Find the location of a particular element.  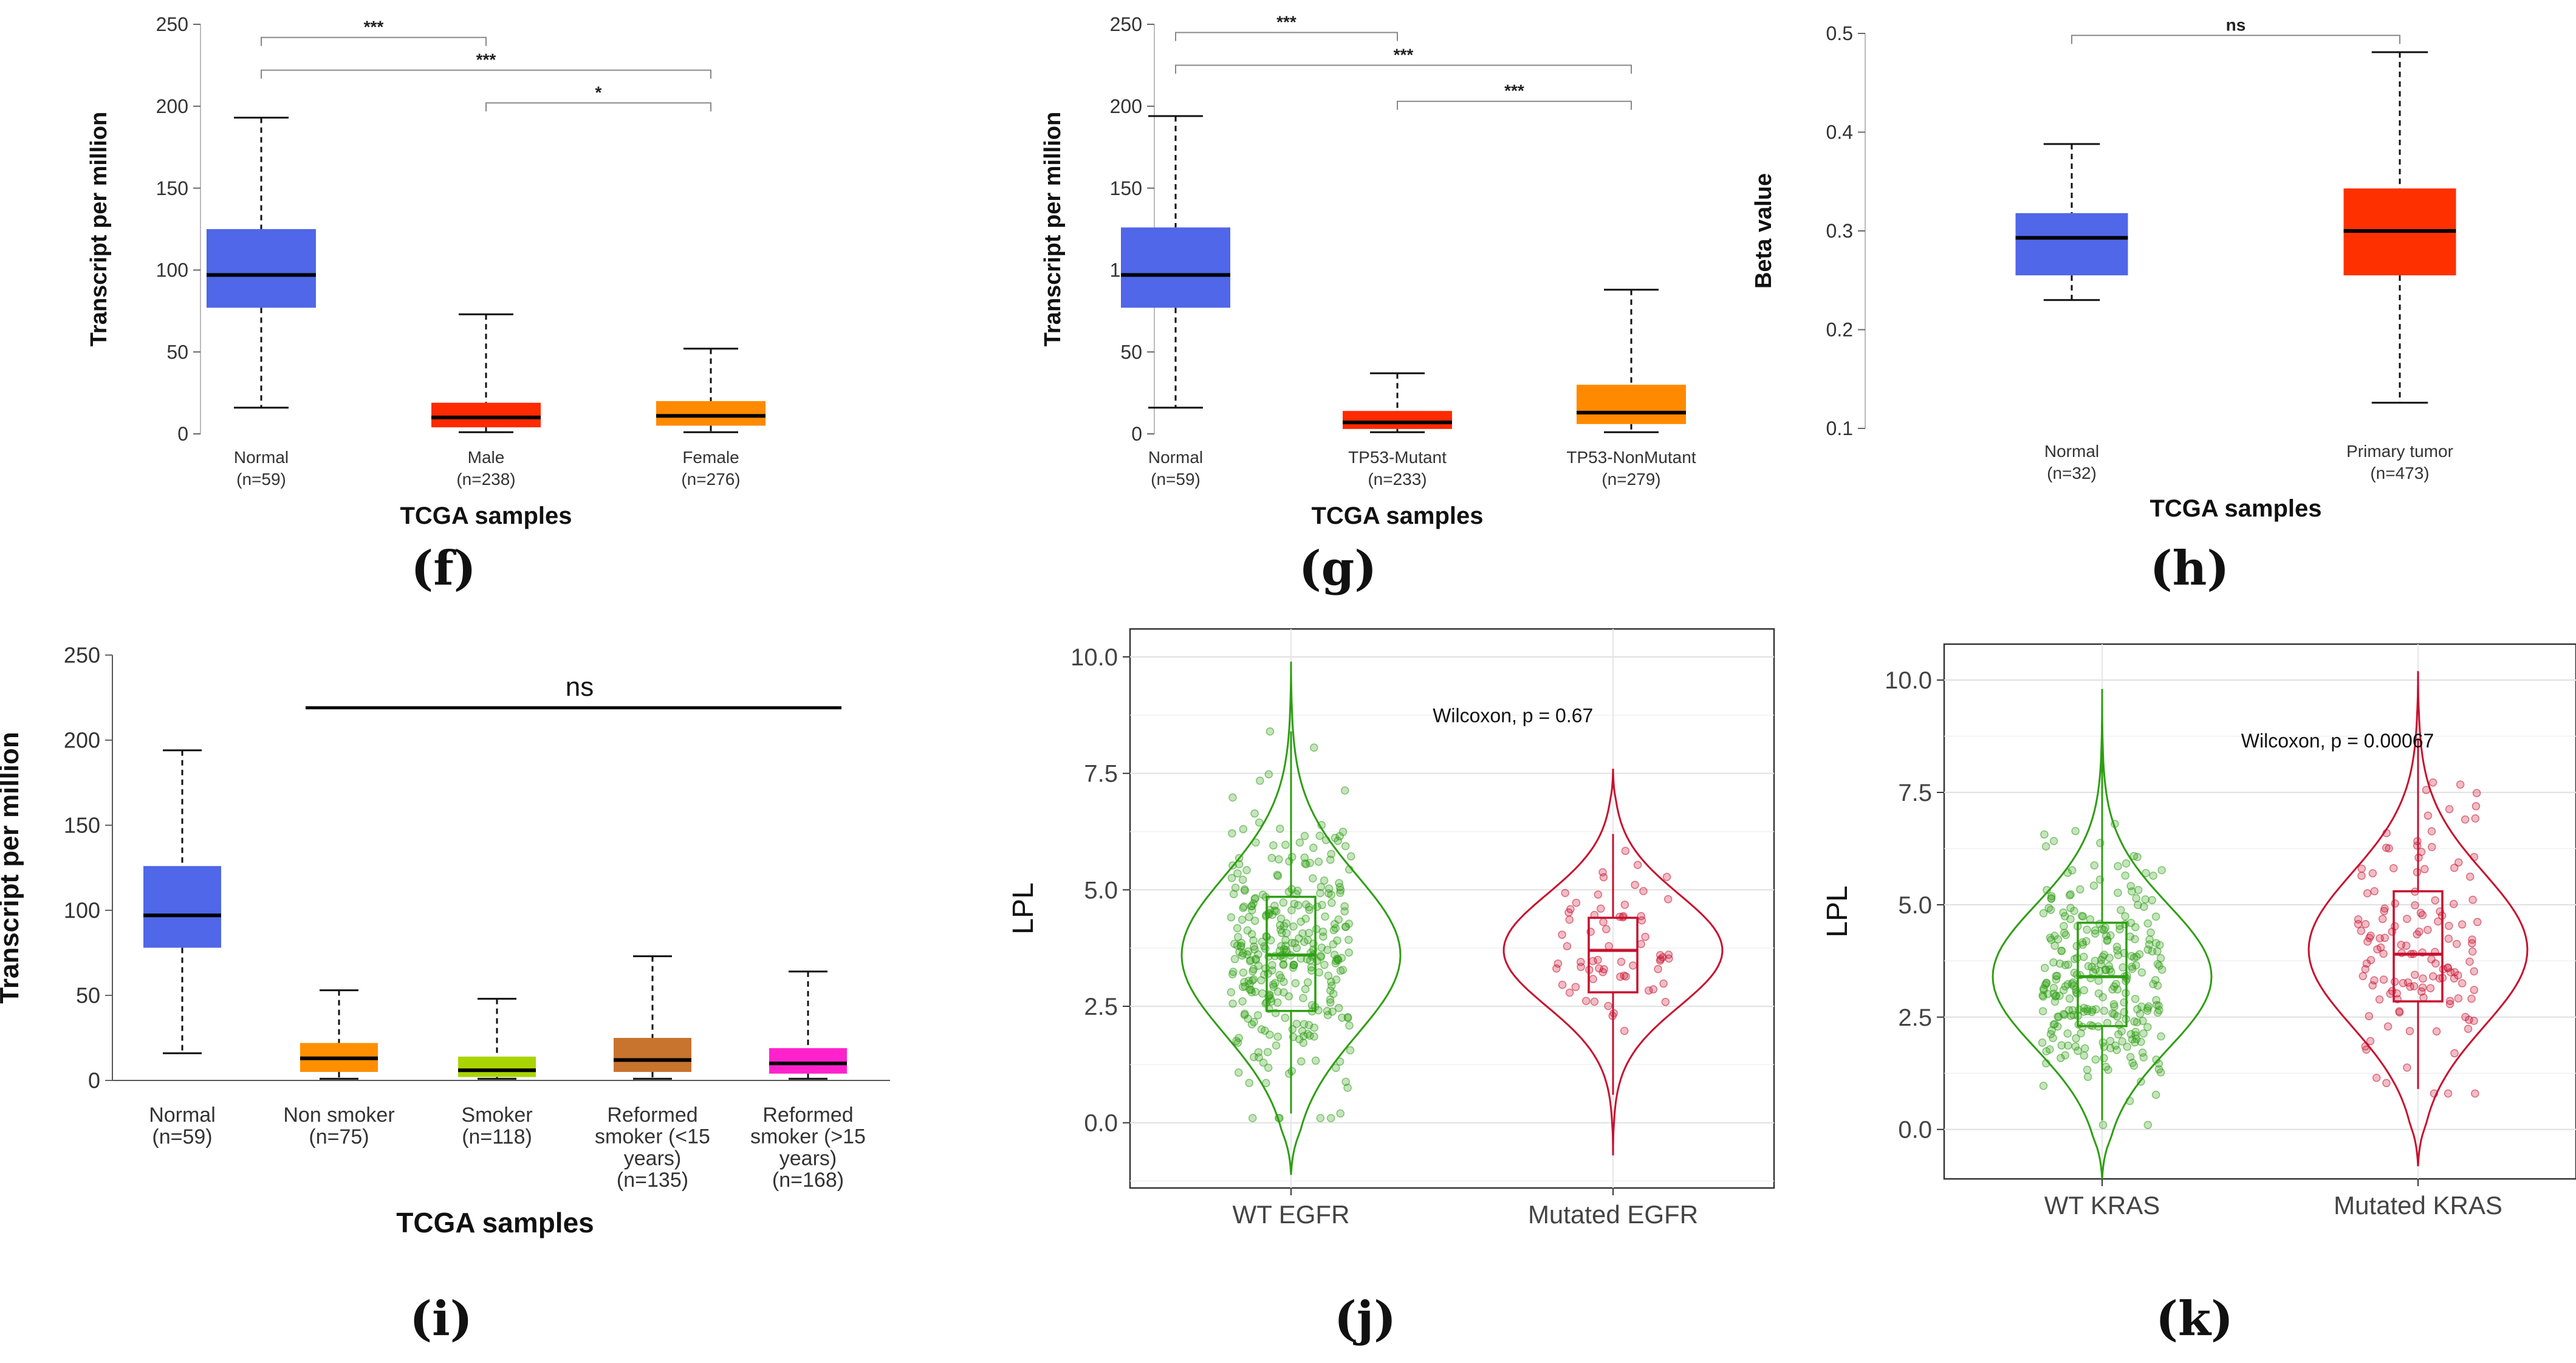

x-category-count: (n=32) is located at coordinates (2072, 473).